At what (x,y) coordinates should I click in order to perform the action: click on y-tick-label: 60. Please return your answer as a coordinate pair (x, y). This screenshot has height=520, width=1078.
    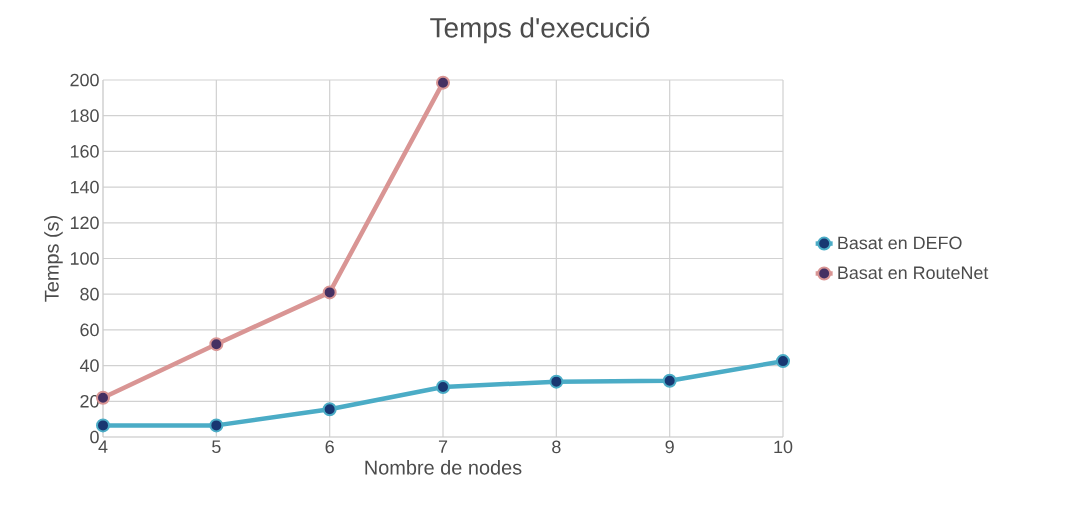
    Looking at the image, I should click on (89, 330).